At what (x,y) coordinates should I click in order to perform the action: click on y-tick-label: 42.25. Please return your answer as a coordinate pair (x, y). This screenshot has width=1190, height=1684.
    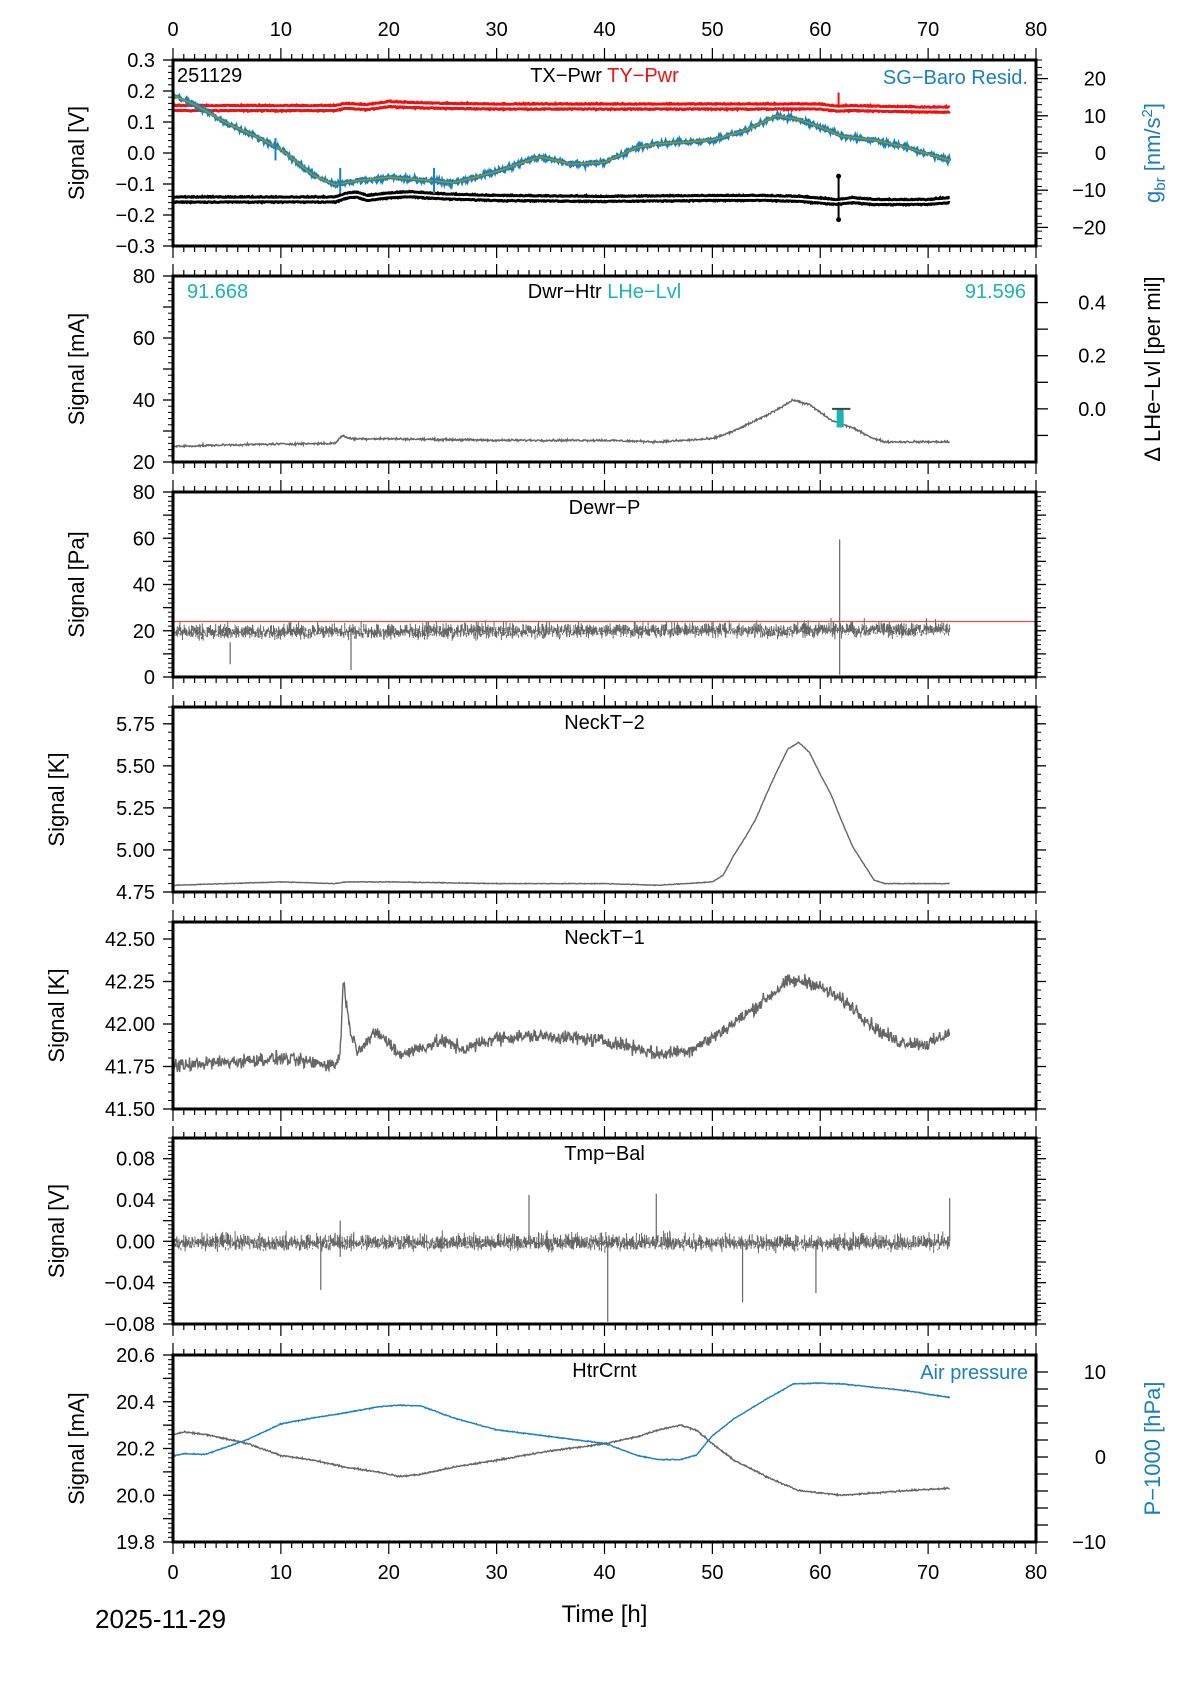
    Looking at the image, I should click on (130, 983).